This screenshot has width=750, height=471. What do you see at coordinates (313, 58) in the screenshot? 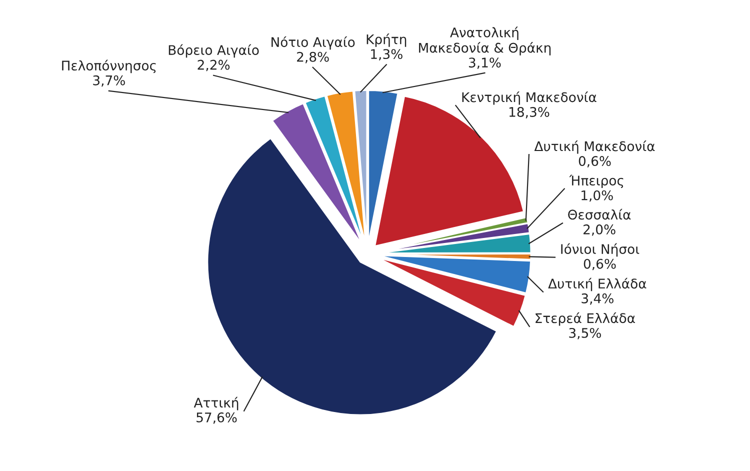
I see `data-label: 2,8%` at bounding box center [313, 58].